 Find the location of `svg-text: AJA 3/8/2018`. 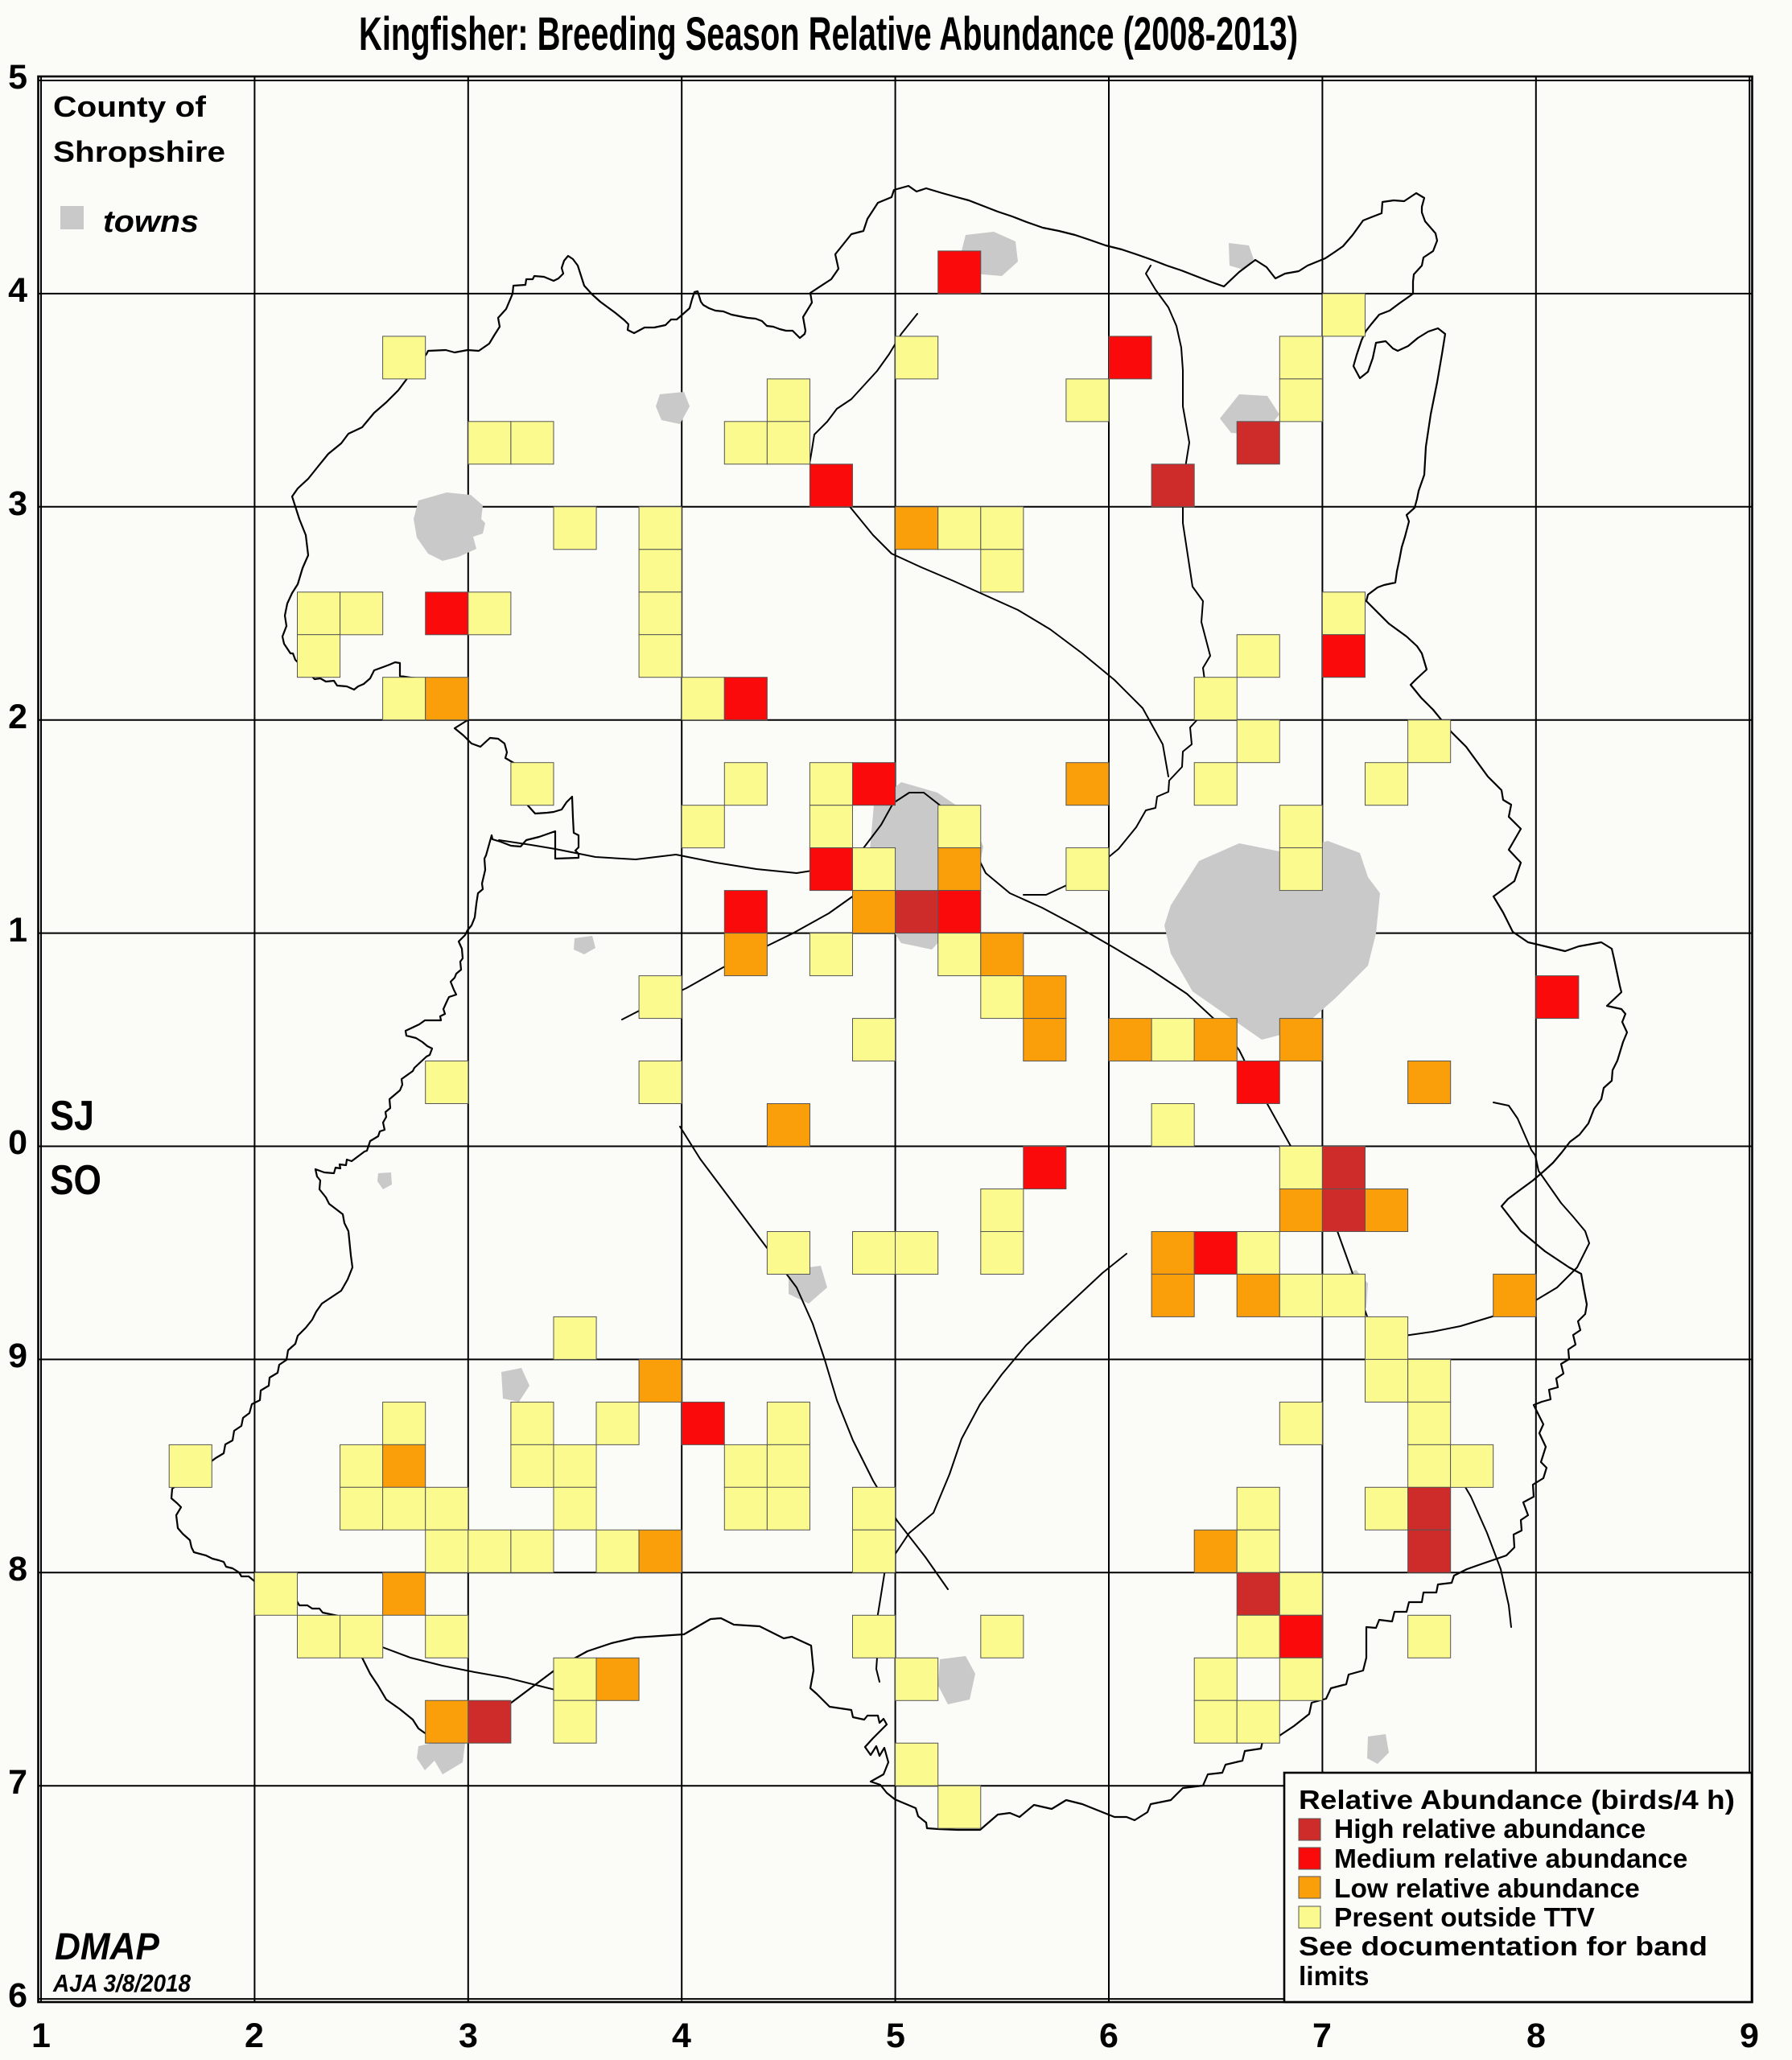

svg-text: AJA 3/8/2018 is located at coordinates (122, 1983).